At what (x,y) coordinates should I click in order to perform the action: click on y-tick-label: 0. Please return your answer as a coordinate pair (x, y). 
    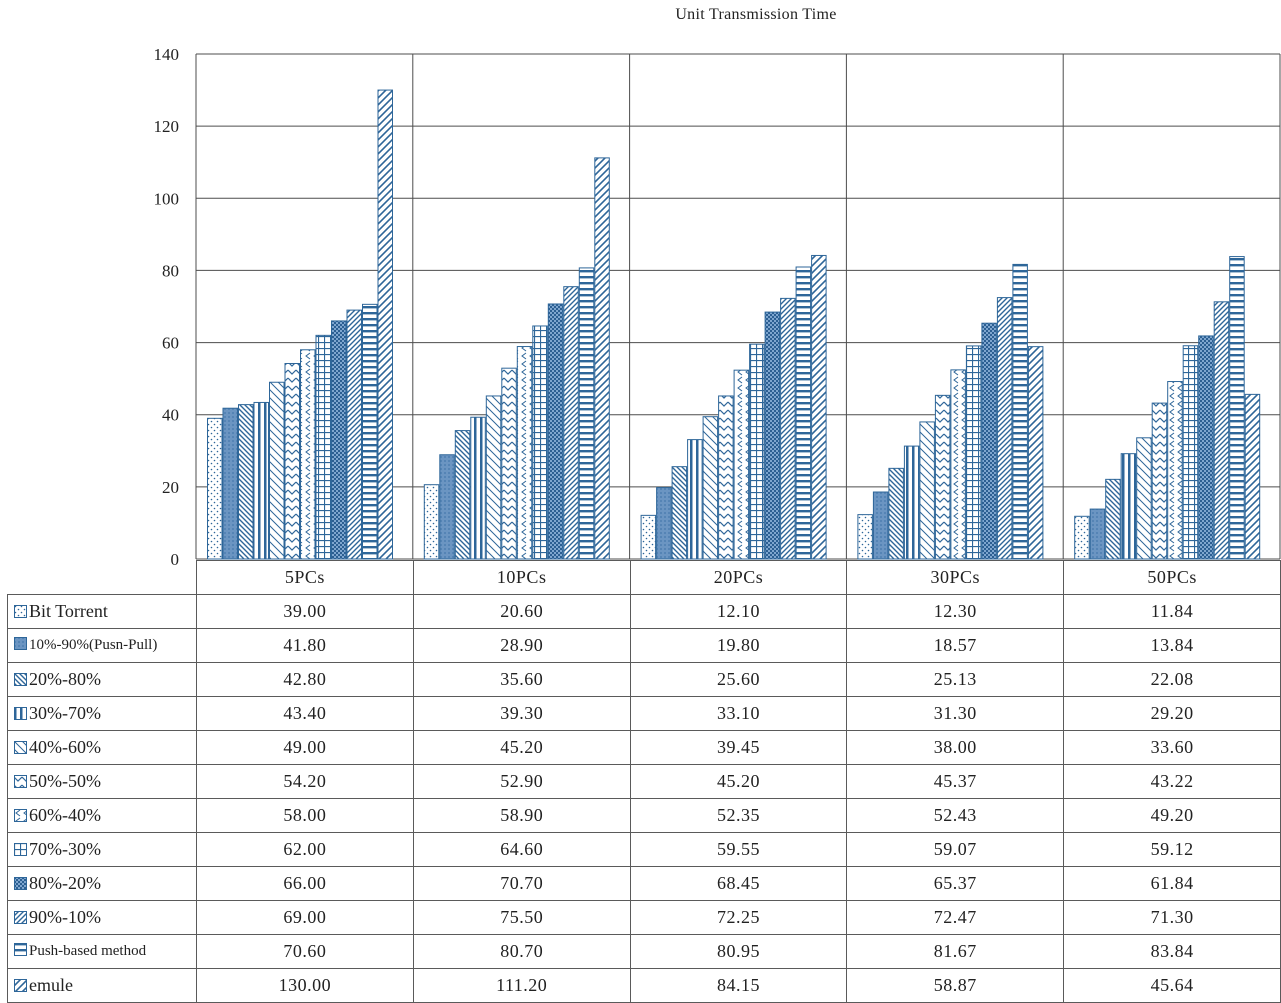
    Looking at the image, I should click on (175, 557).